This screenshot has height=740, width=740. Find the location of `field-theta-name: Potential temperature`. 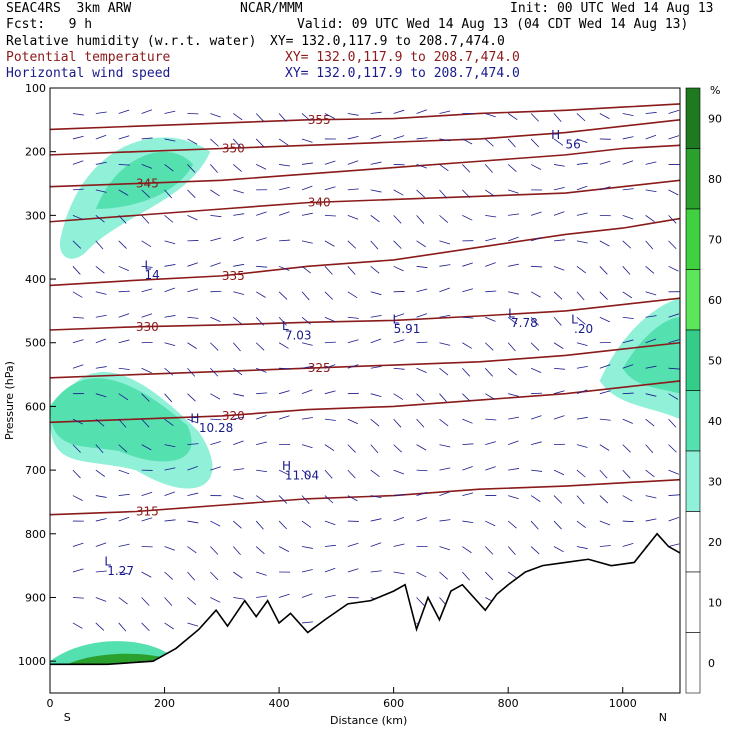

field-theta-name: Potential temperature is located at coordinates (88, 57).